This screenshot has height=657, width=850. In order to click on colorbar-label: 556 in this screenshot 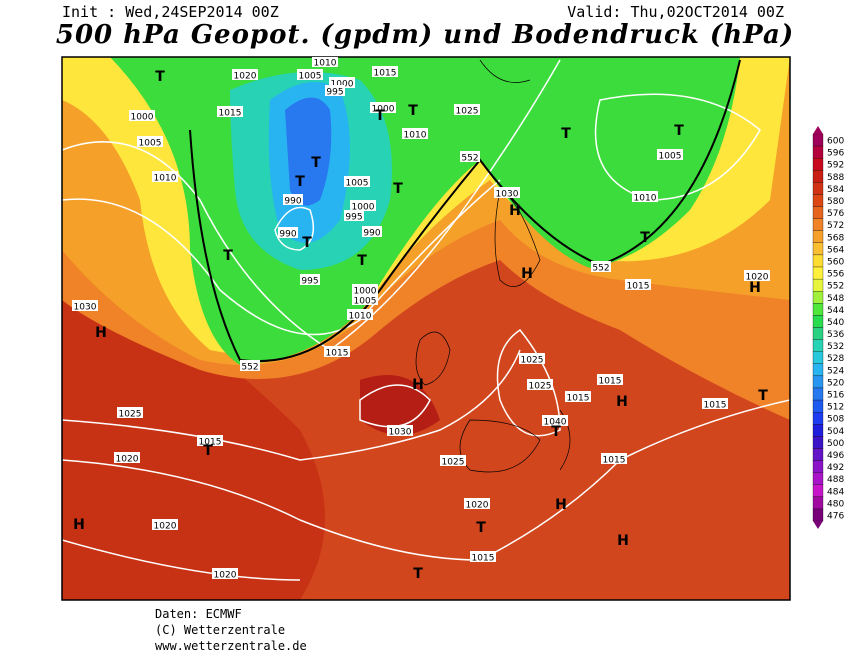, I will do `click(835, 275)`.